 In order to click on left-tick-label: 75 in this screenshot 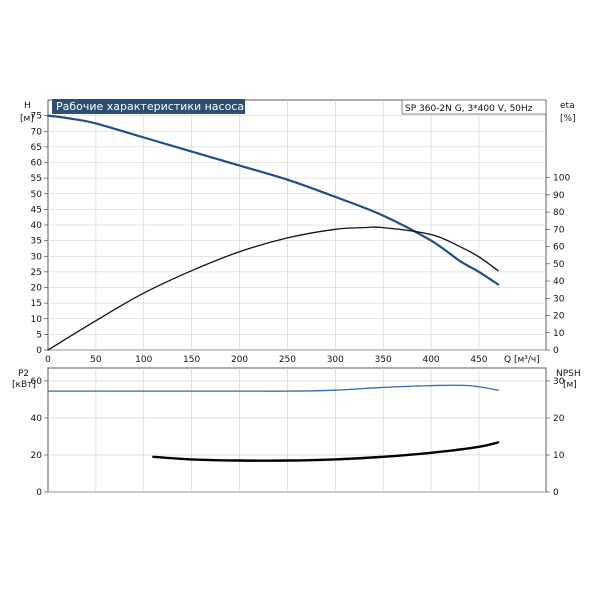, I will do `click(36, 117)`.